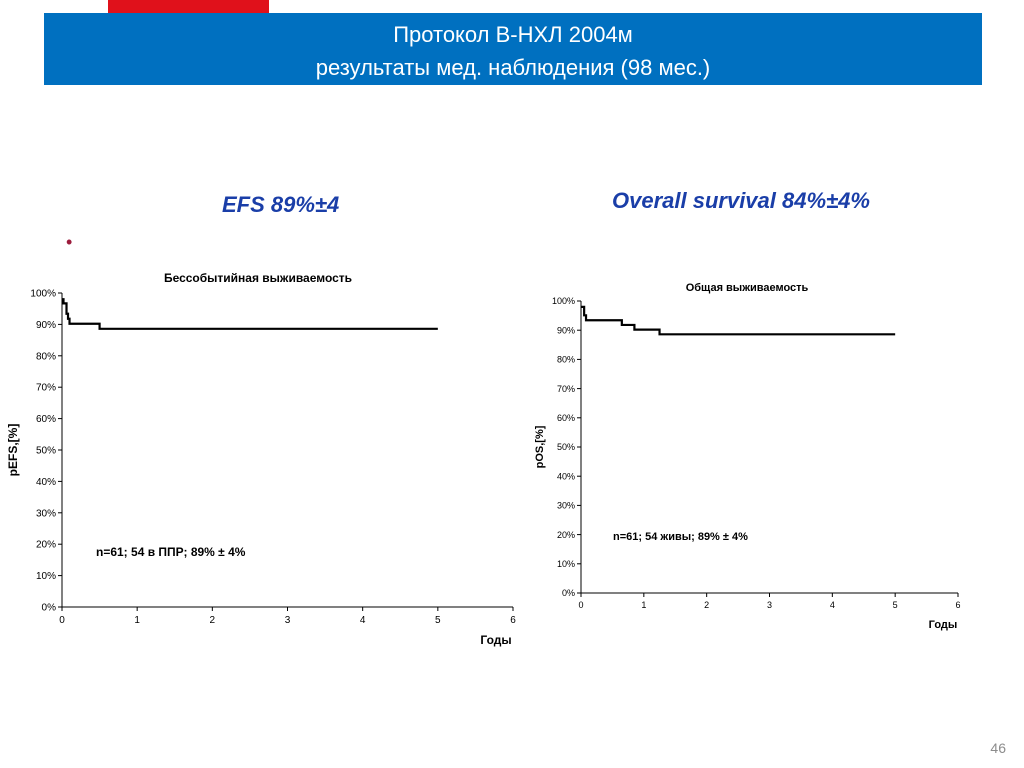 This screenshot has width=1024, height=768. What do you see at coordinates (258, 278) in the screenshot?
I see `chart-title: Бессобытийная выживаемость` at bounding box center [258, 278].